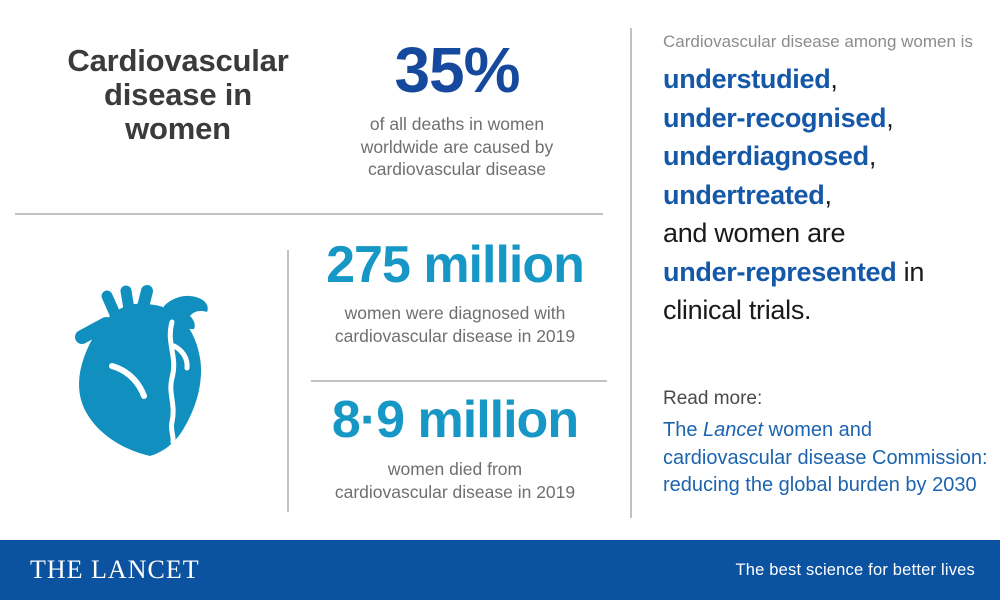 The image size is (1000, 600). What do you see at coordinates (818, 41) in the screenshot?
I see `right-panel-intro: Cardiovascular disease among women is` at bounding box center [818, 41].